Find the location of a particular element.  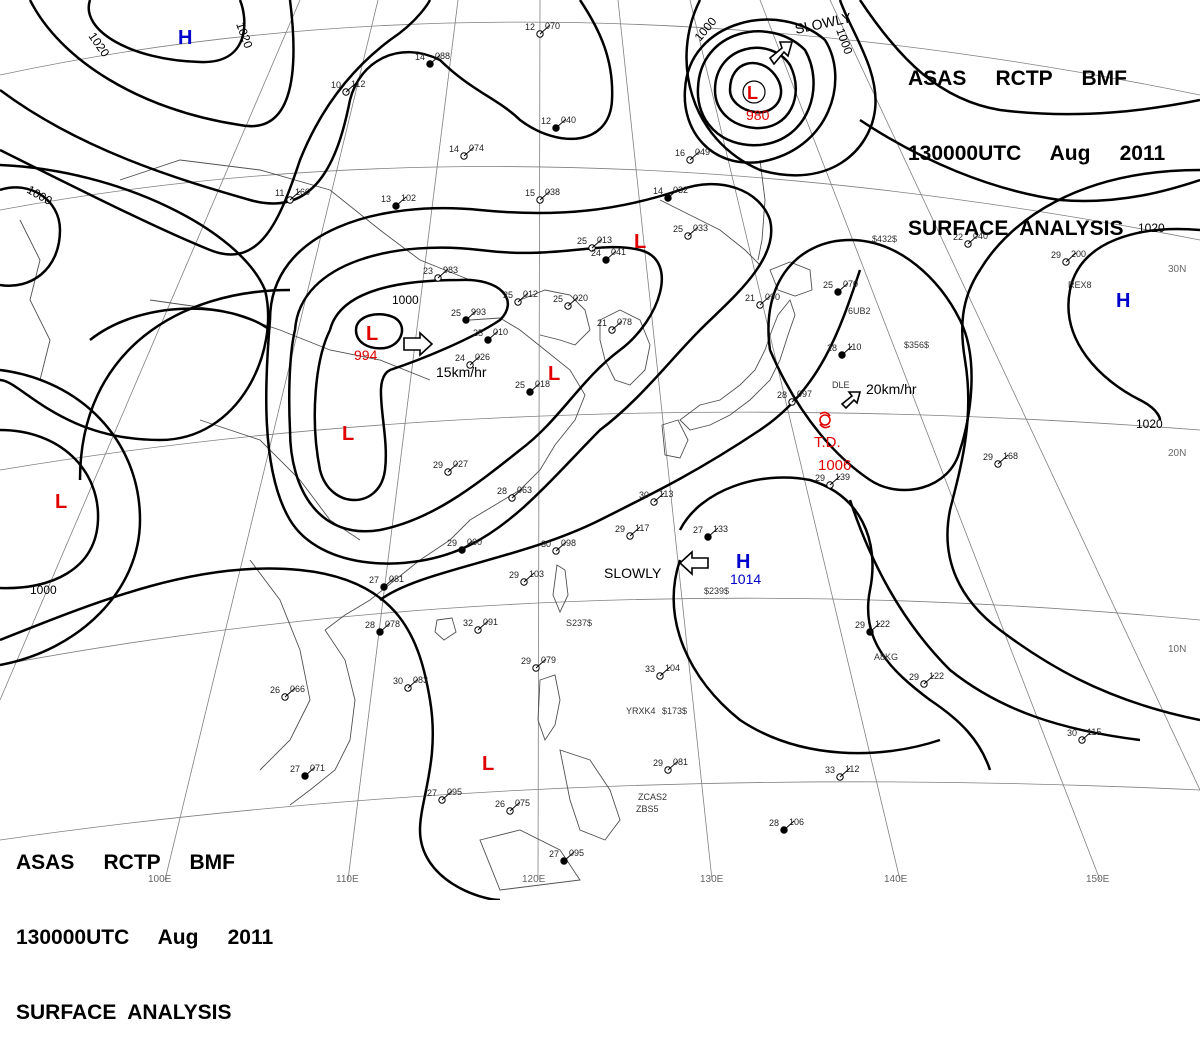

station-plot: 29 081 is located at coordinates (670, 765).